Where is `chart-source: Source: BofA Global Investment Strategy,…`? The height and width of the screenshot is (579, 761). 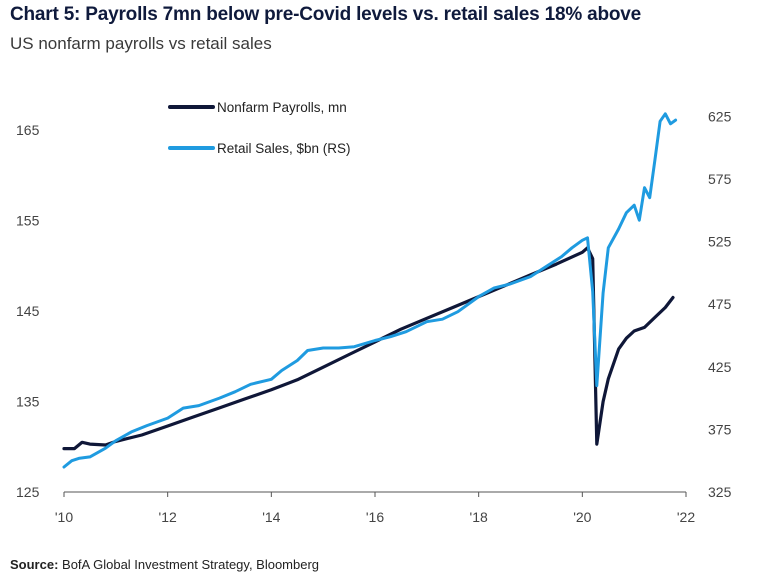
chart-source: Source: BofA Global Investment Strategy,… is located at coordinates (164, 564).